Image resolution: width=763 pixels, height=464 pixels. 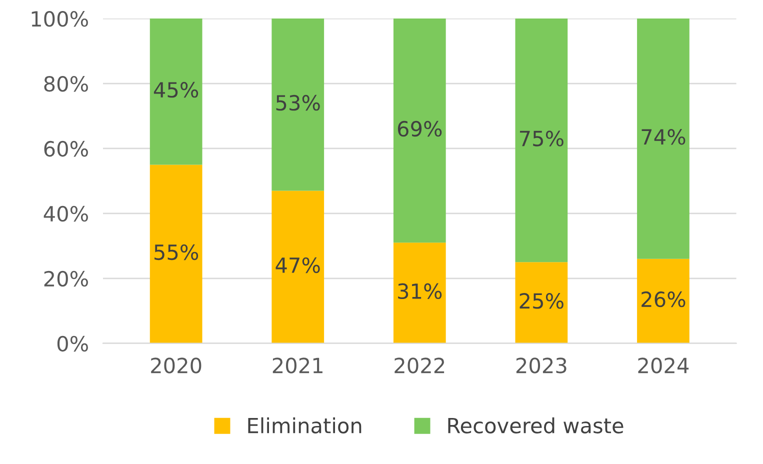 I want to click on data-label: 47%, so click(x=298, y=265).